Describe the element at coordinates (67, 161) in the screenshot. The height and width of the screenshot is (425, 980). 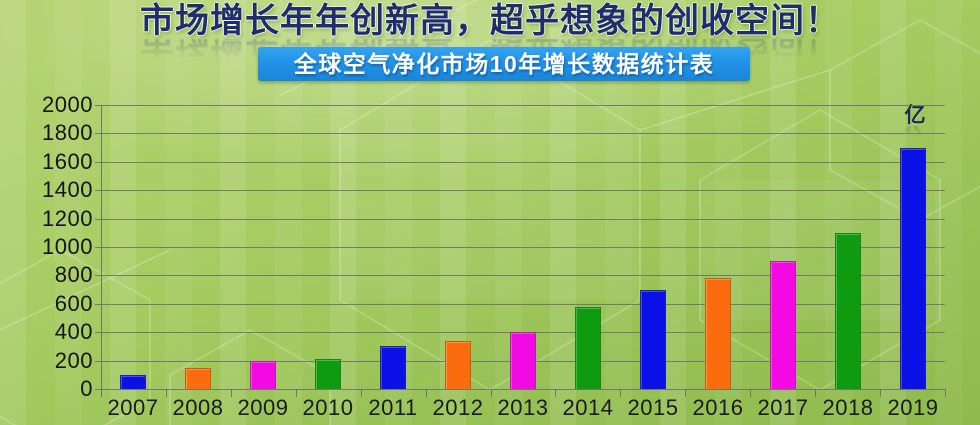
I see `y-axis-label: 1600` at that location.